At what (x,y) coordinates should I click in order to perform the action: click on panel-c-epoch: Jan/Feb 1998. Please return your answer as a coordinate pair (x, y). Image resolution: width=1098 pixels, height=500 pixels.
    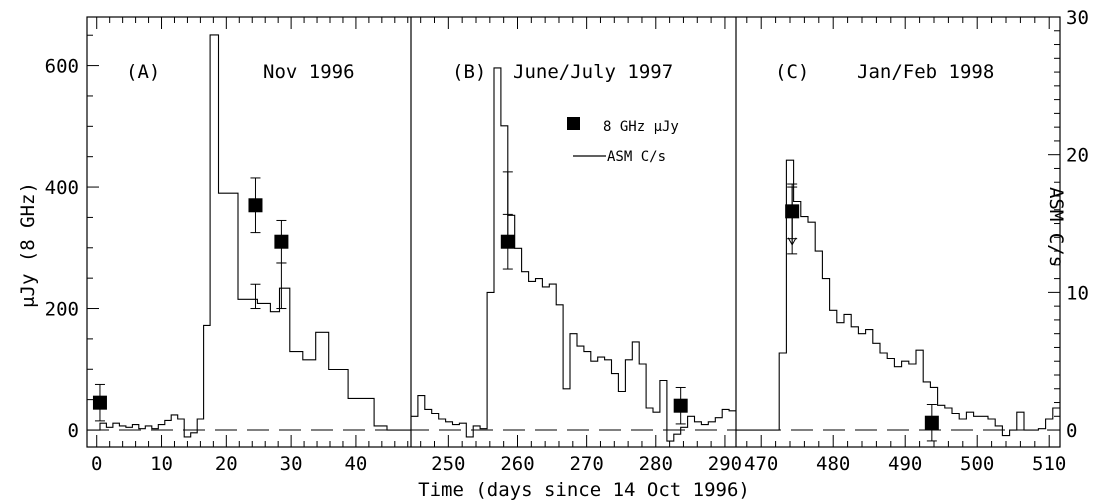
    Looking at the image, I should click on (925, 72).